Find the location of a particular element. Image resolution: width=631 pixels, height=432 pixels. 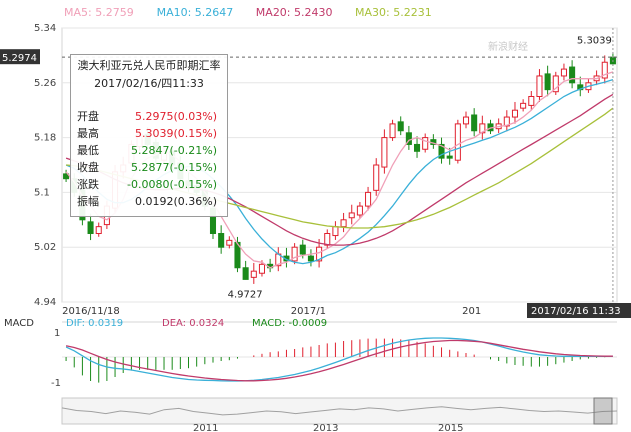

tooltip-date: 2017/02/16/四11:33 is located at coordinates (149, 83).